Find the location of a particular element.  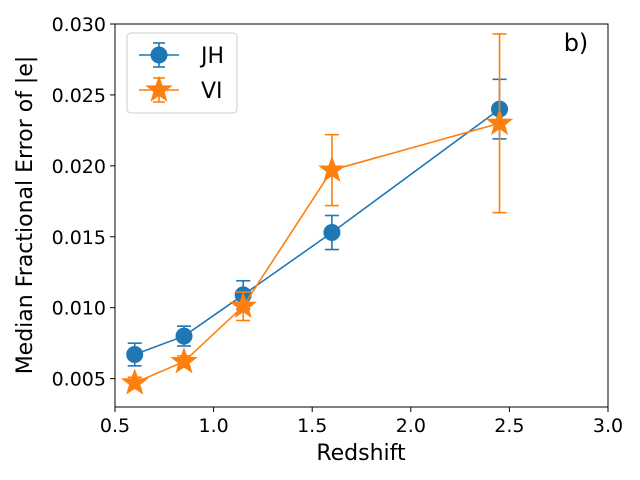

legend: JH VI is located at coordinates (182, 73).